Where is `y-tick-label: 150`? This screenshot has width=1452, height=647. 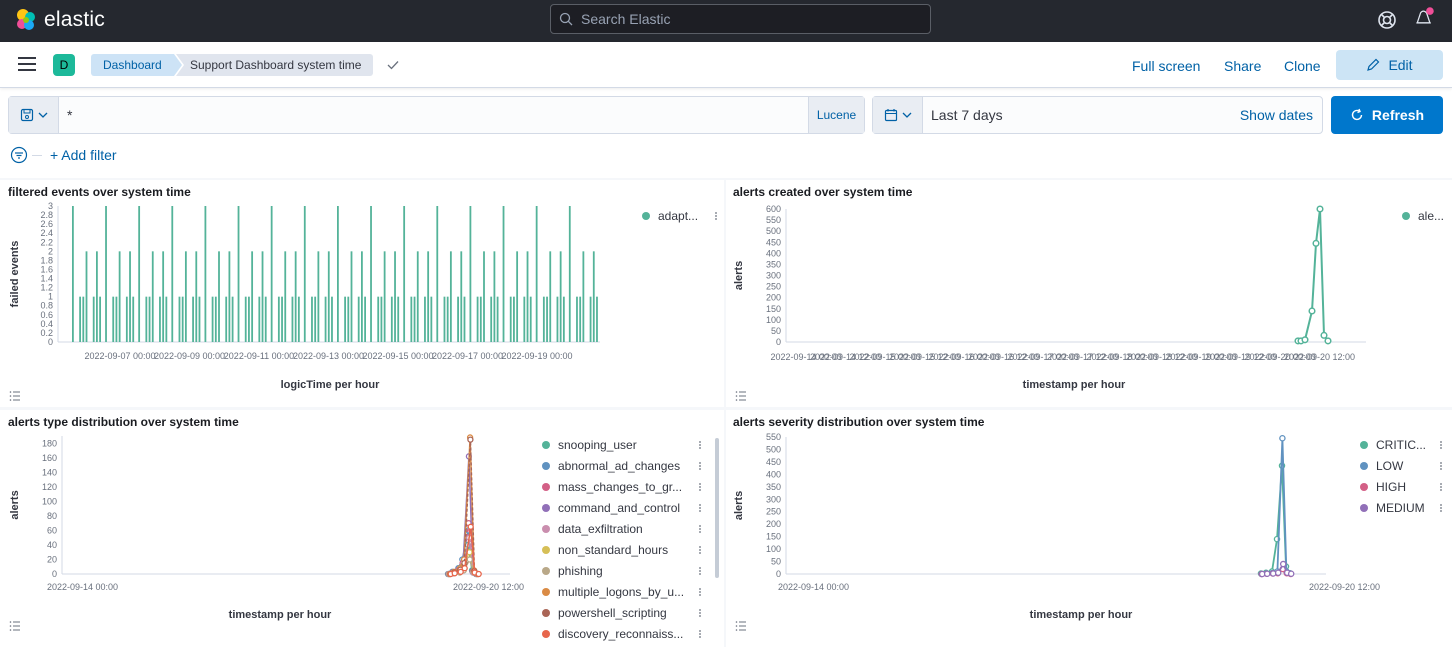 y-tick-label: 150 is located at coordinates (773, 309).